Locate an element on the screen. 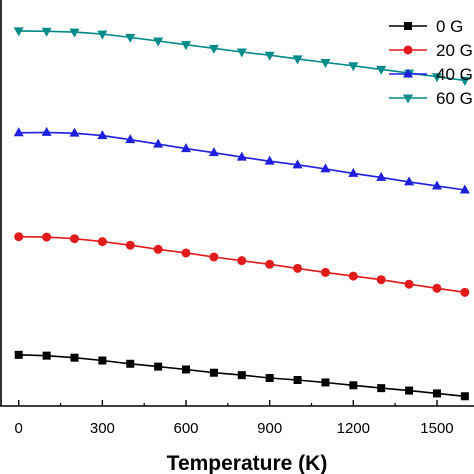  x-tick-label: 300 is located at coordinates (102, 428).